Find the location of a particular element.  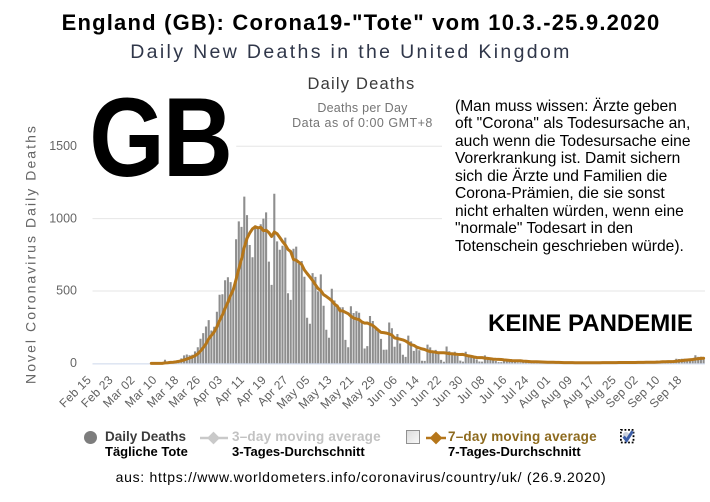

svg-text: Novel Coronavirus Daily Deaths is located at coordinates (31, 254).